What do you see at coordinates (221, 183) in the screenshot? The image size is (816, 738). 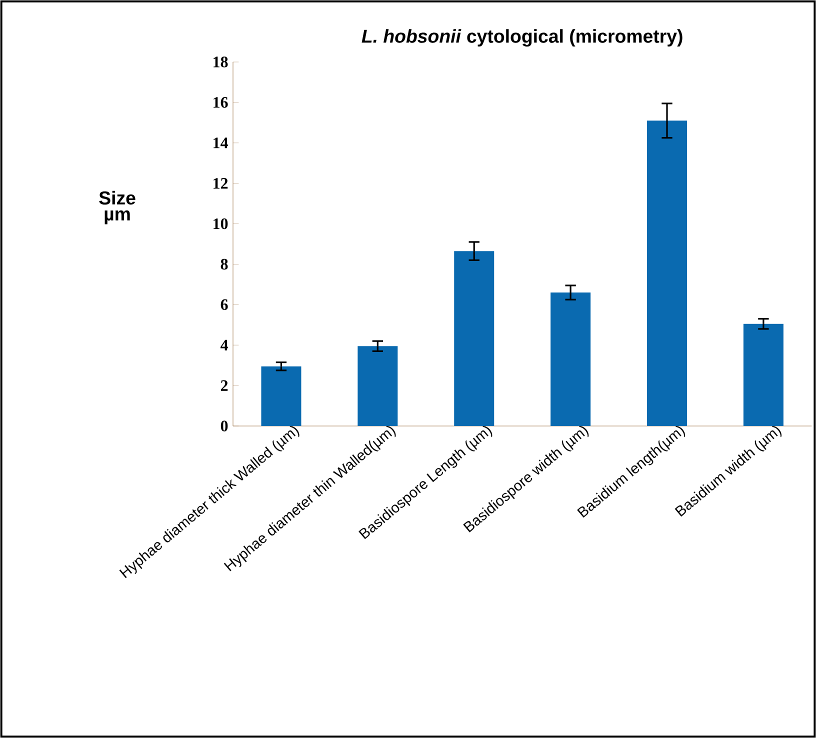 I see `y-tick-label: 12` at bounding box center [221, 183].